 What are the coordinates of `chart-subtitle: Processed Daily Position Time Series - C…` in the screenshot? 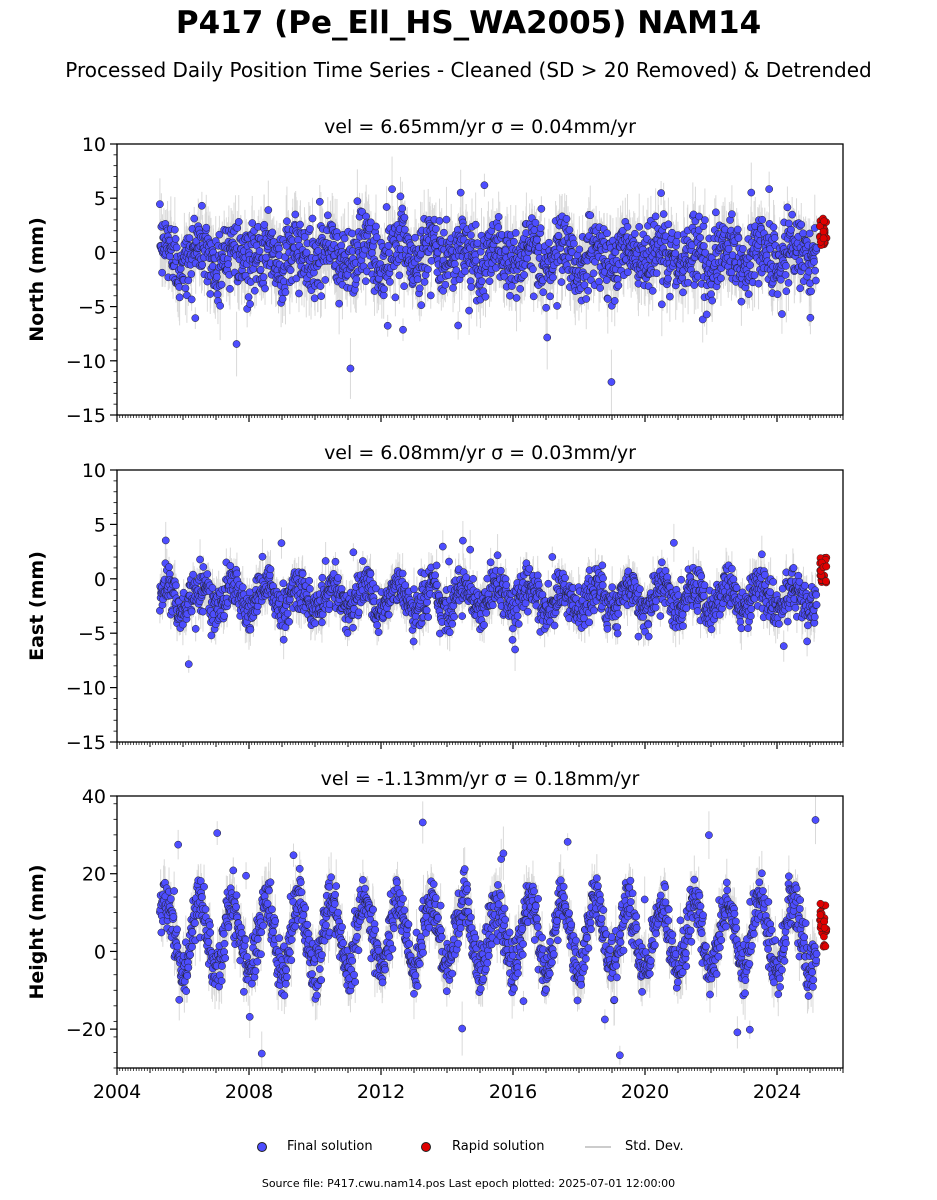 It's located at (468, 70).